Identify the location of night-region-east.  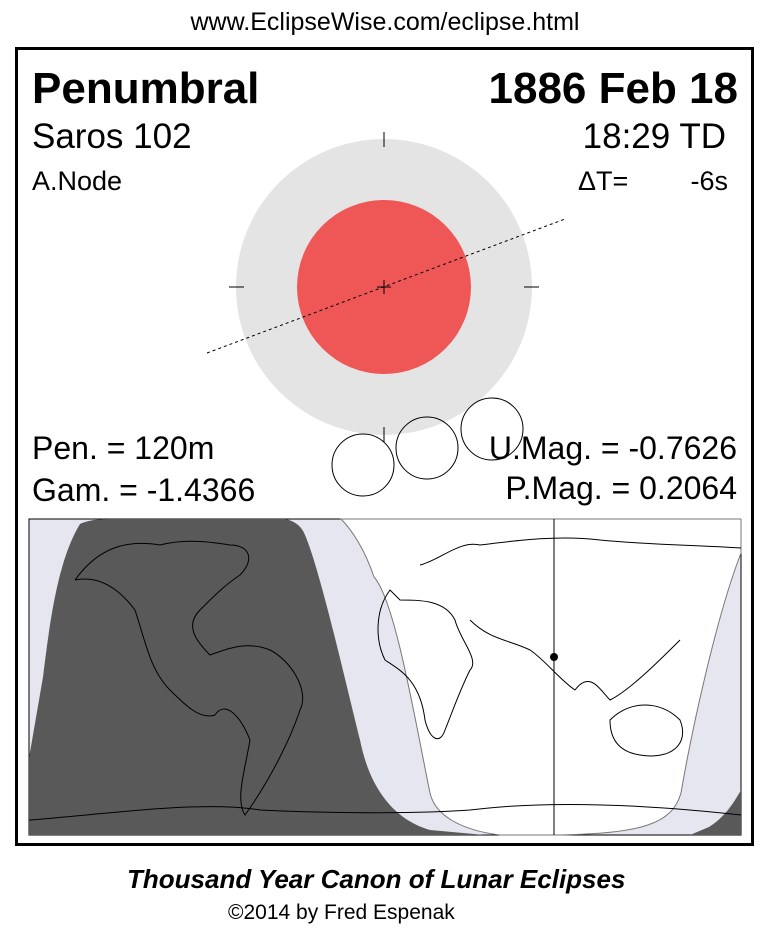
(715, 812).